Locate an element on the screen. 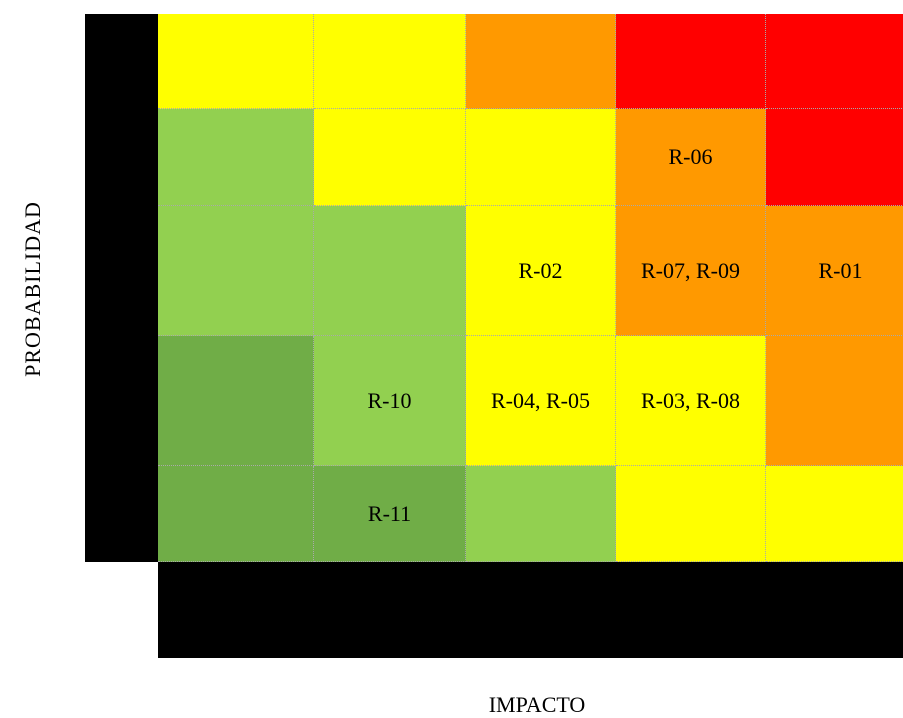  probability-header-band-lower is located at coordinates (121, 449).